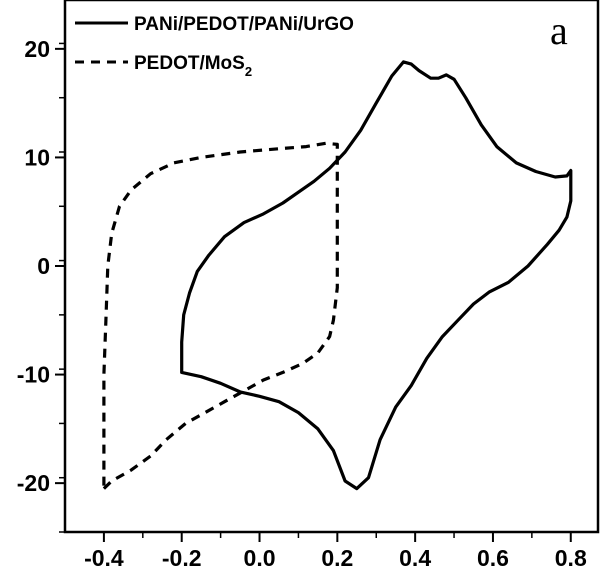 The height and width of the screenshot is (578, 600). What do you see at coordinates (337, 558) in the screenshot?
I see `x-tick-label: 0.2` at bounding box center [337, 558].